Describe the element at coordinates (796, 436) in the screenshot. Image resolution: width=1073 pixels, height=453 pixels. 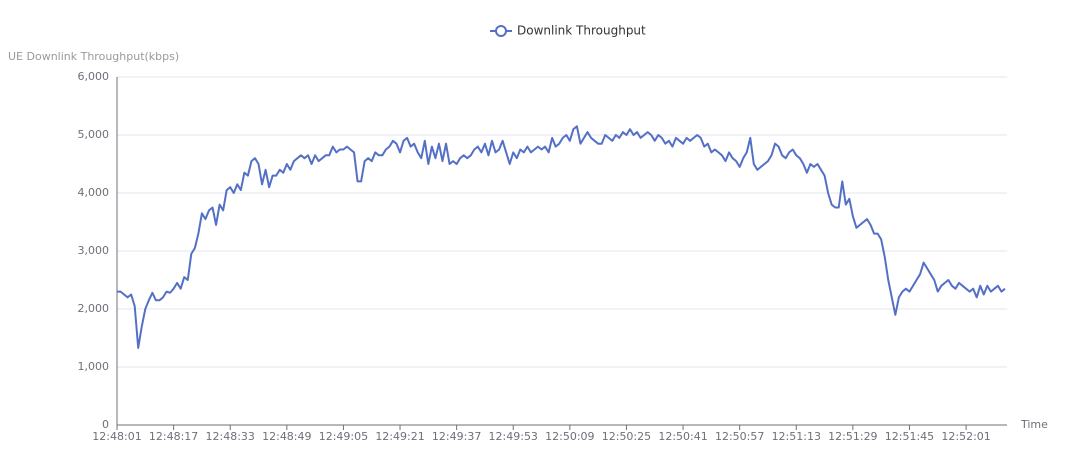
I see `x-tick-label: 12:51:13` at that location.